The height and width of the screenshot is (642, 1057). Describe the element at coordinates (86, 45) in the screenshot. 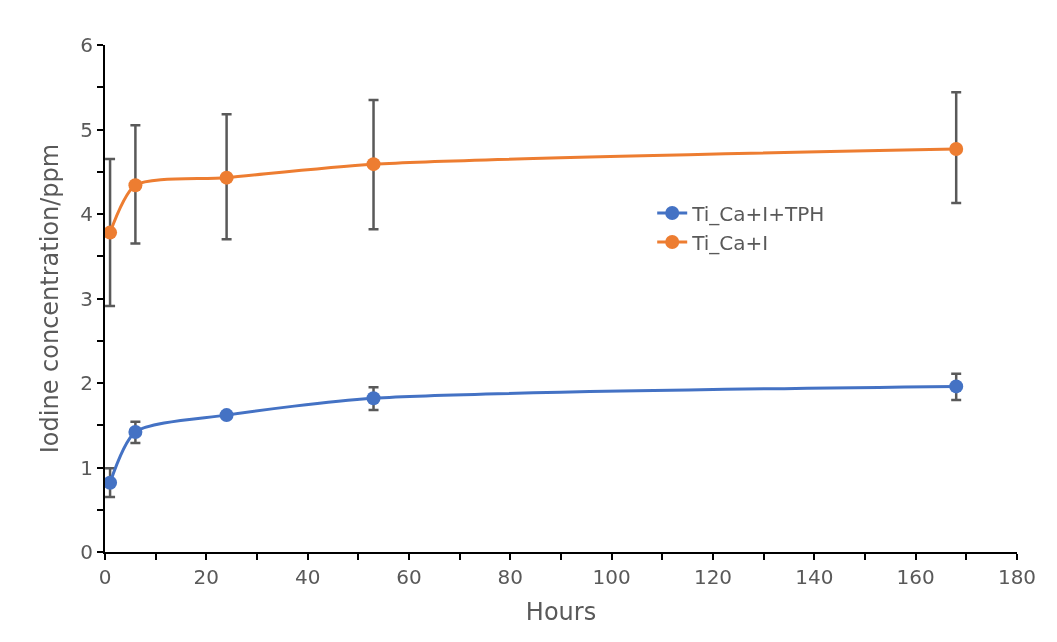

I see `y-tick-label: 6` at that location.